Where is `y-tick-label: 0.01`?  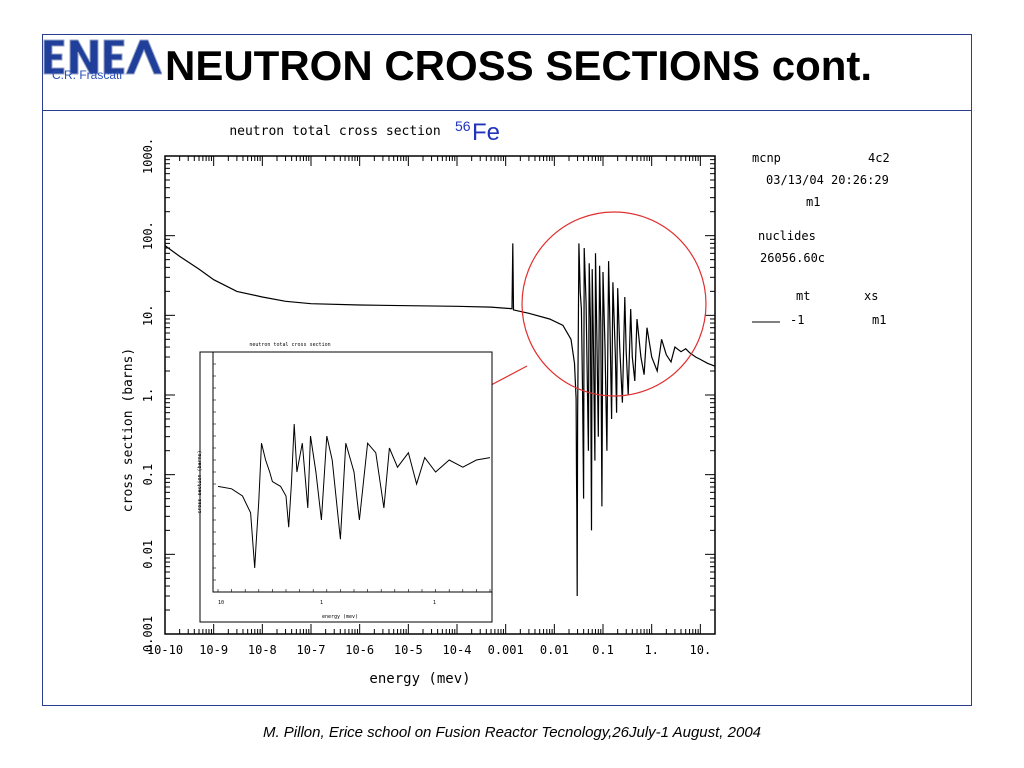
y-tick-label: 0.01 is located at coordinates (148, 554).